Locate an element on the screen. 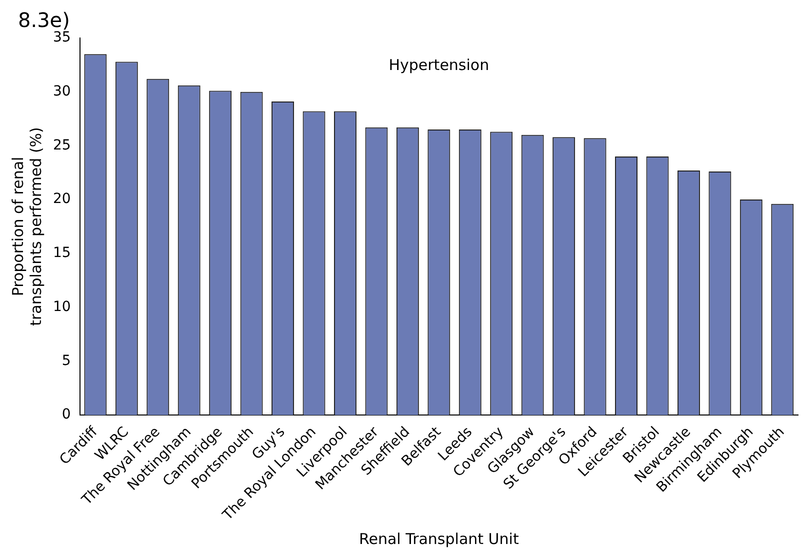  y-axis-title: Proportion of renal transplants performed (%) is located at coordinates (26, 226).